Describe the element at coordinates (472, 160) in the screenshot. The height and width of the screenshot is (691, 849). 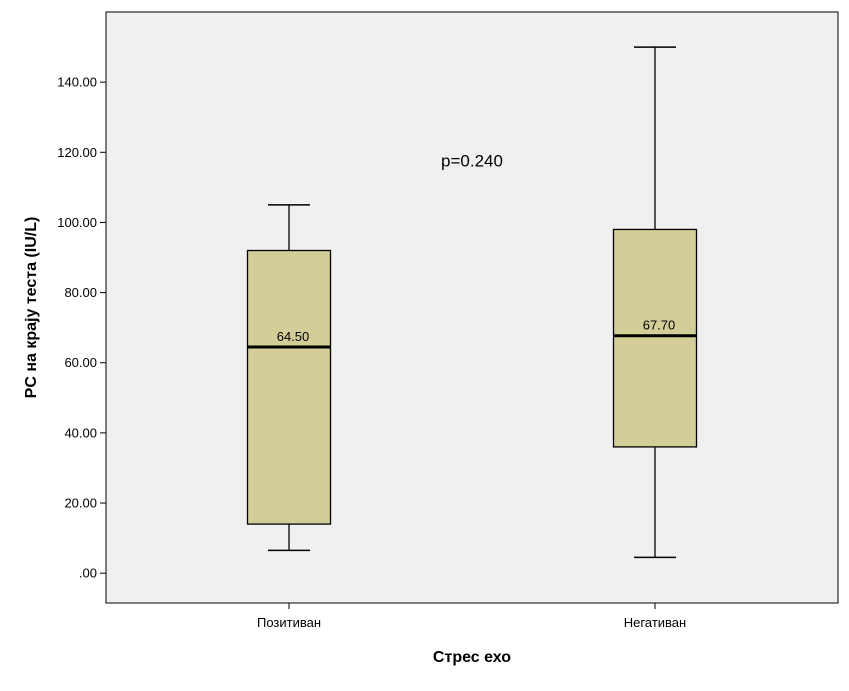
I see `p-value-annotation: p=0.240` at that location.